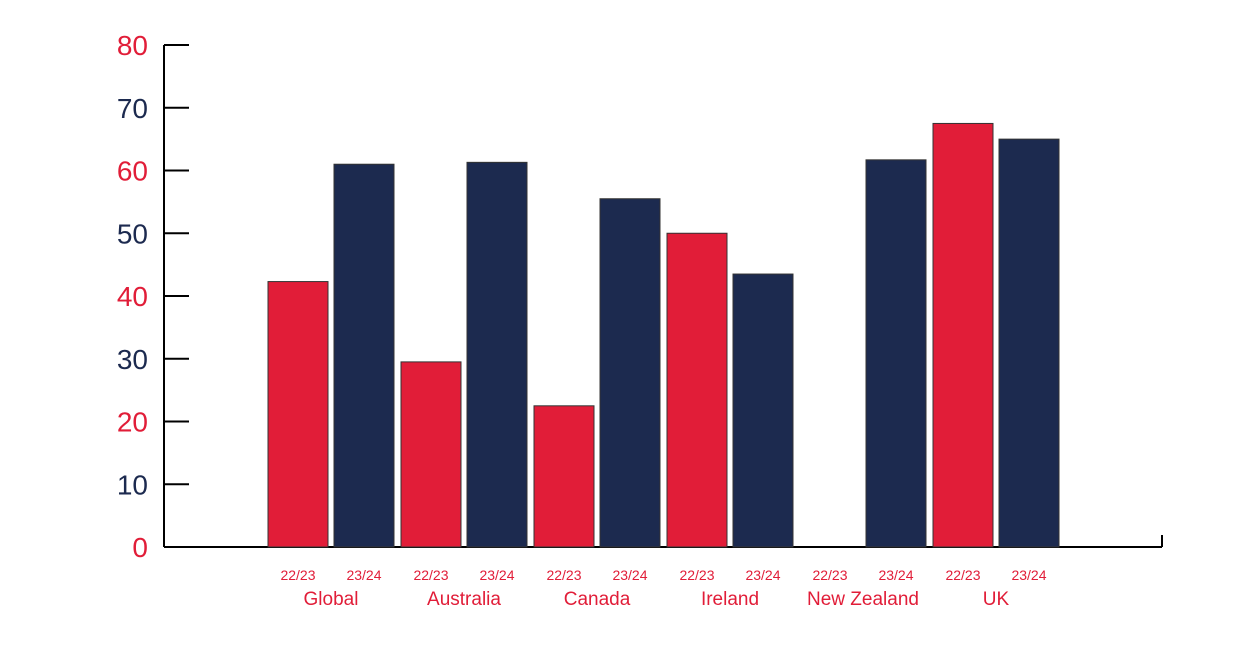 The image size is (1241, 651). I want to click on y-tick-label: 30, so click(132, 359).